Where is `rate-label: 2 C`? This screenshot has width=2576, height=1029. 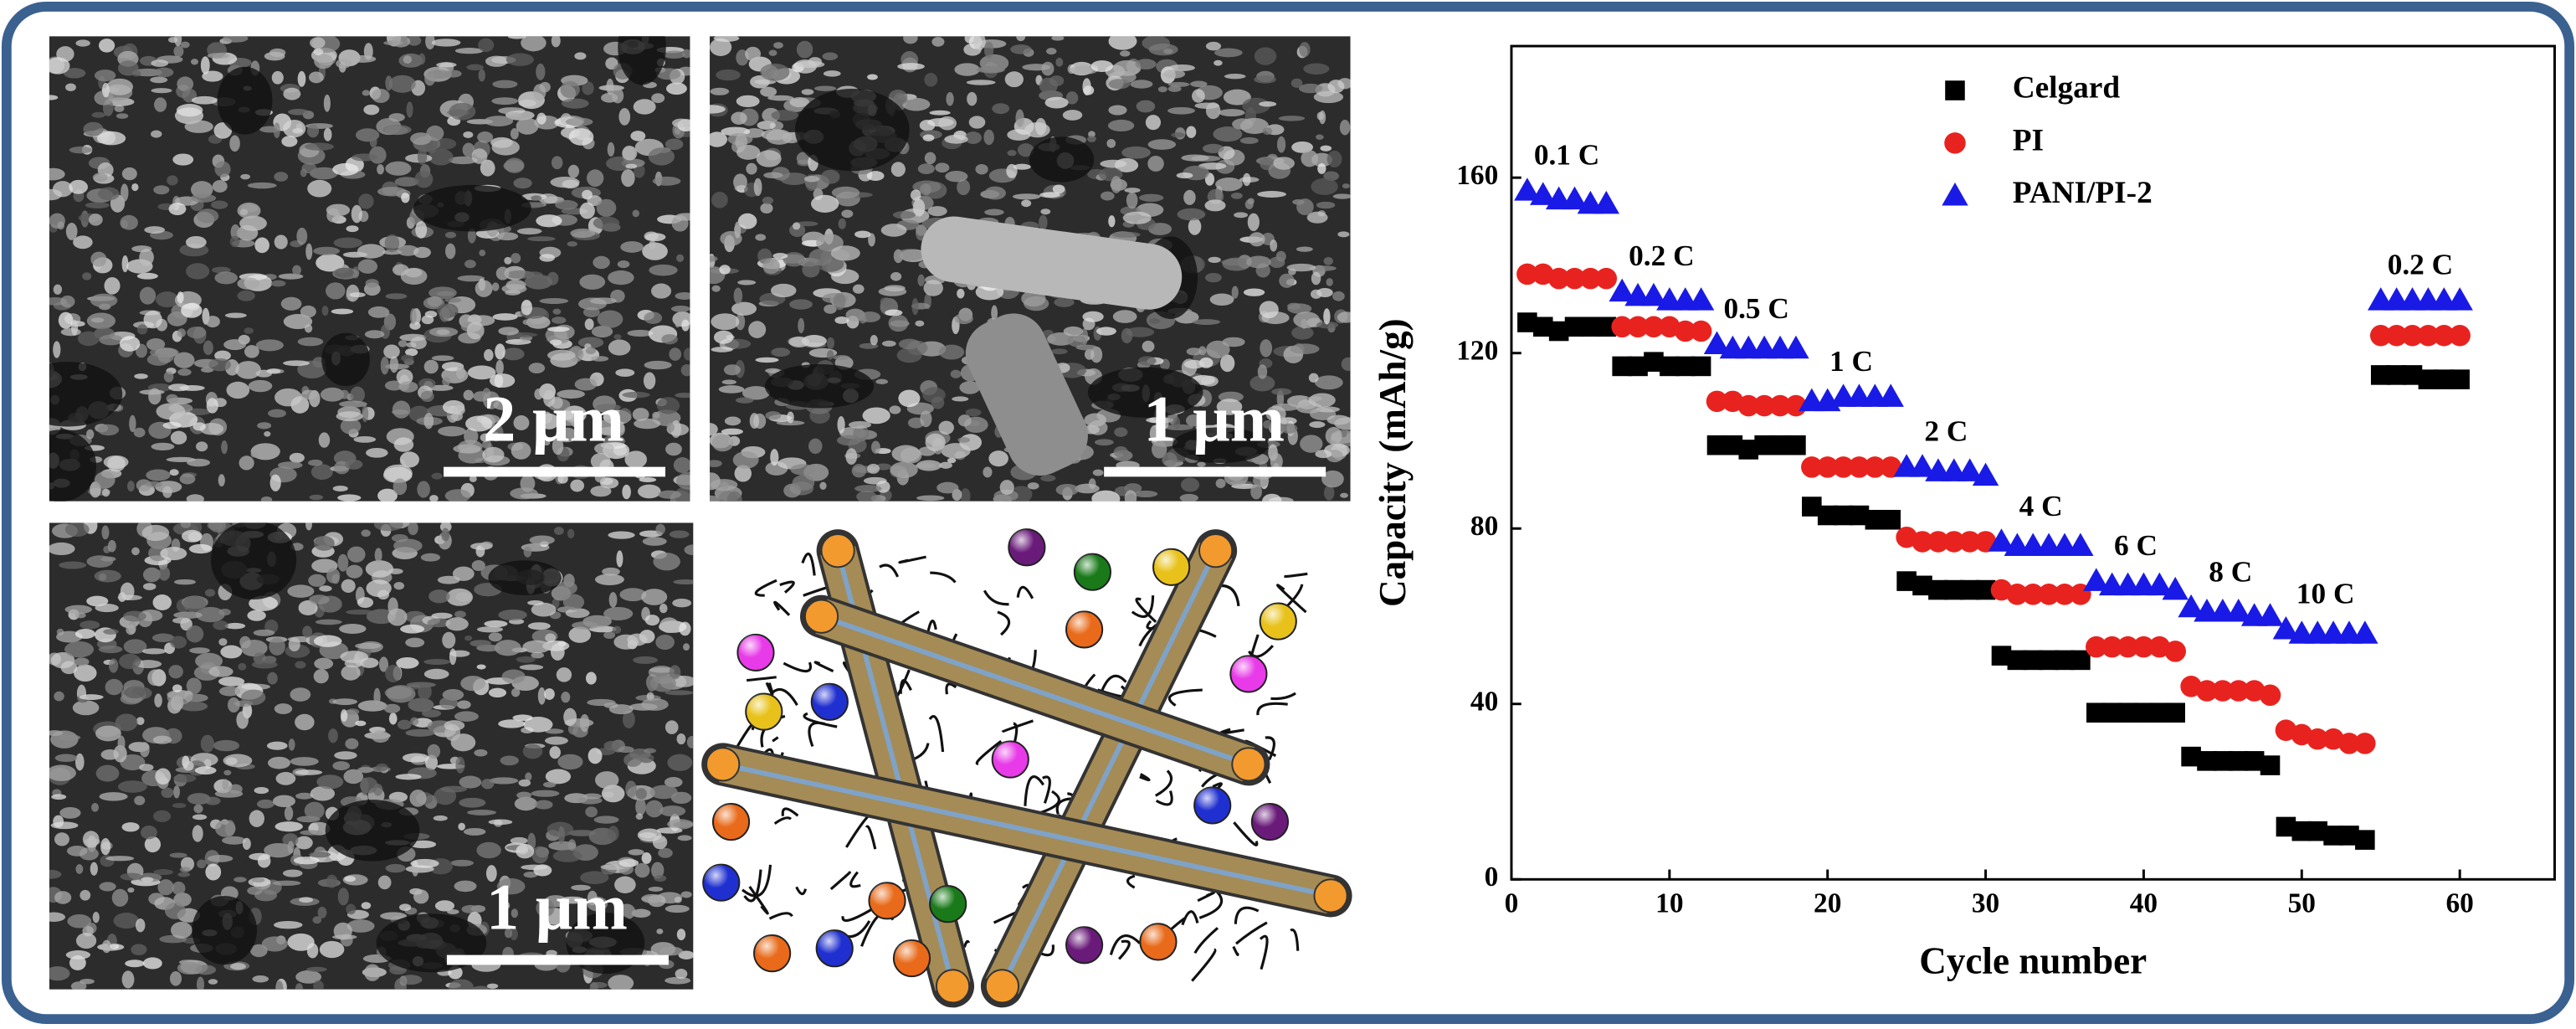
rate-label: 2 C is located at coordinates (1946, 431).